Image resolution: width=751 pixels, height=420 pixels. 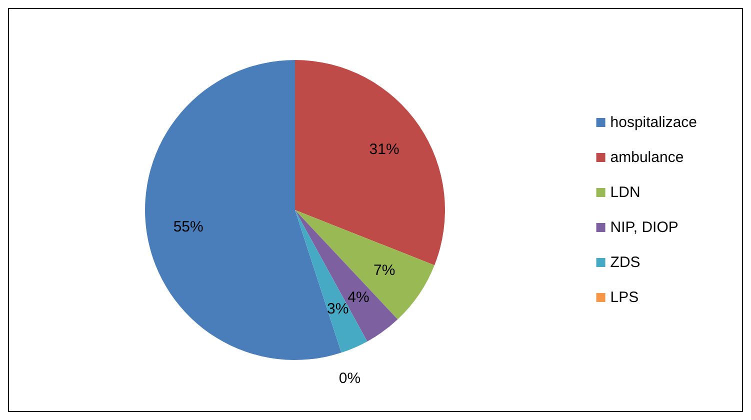 I want to click on legend-label: ambulance, so click(x=647, y=157).